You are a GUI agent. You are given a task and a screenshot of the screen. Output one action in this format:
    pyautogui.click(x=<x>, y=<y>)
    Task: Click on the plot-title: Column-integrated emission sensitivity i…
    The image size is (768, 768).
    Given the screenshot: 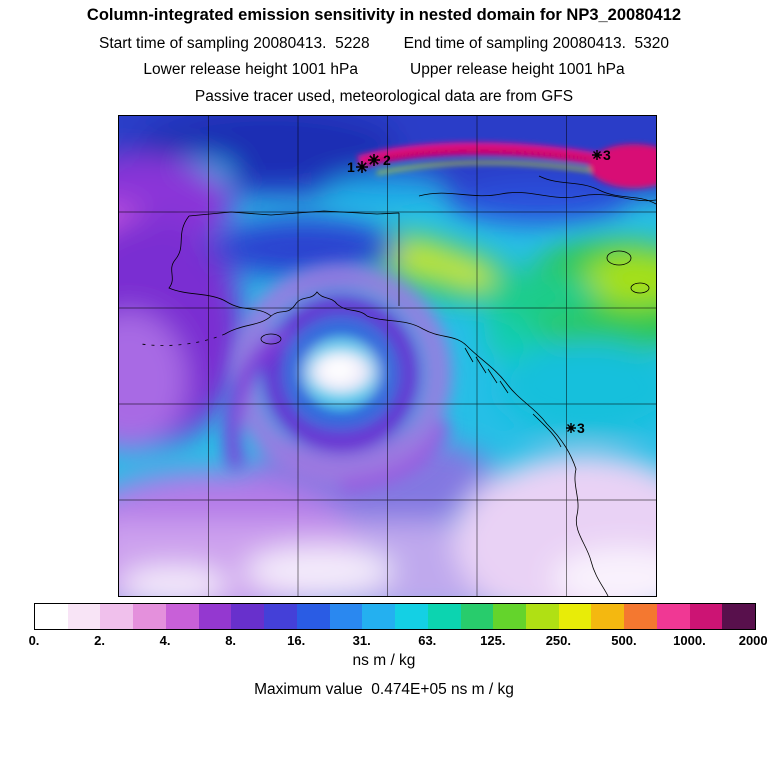 What is the action you would take?
    pyautogui.click(x=384, y=15)
    